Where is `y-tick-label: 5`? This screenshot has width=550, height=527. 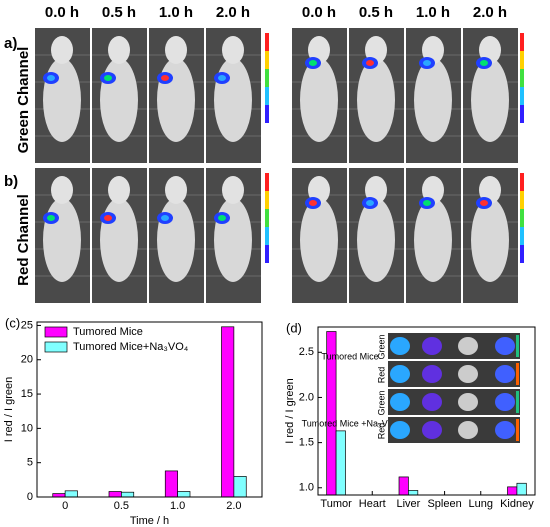
y-tick-label: 5 is located at coordinates (30, 463).